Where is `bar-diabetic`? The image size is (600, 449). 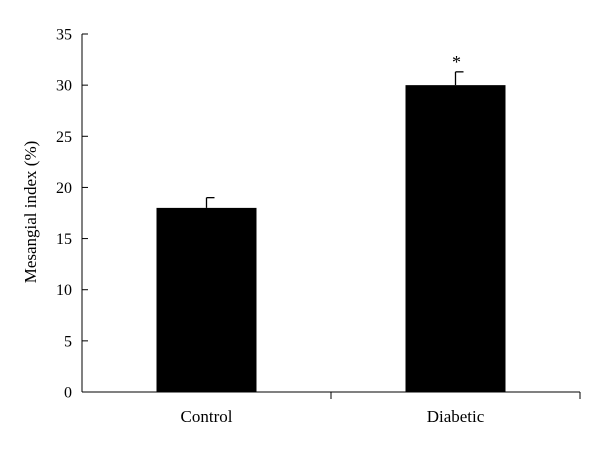
bar-diabetic is located at coordinates (455, 239).